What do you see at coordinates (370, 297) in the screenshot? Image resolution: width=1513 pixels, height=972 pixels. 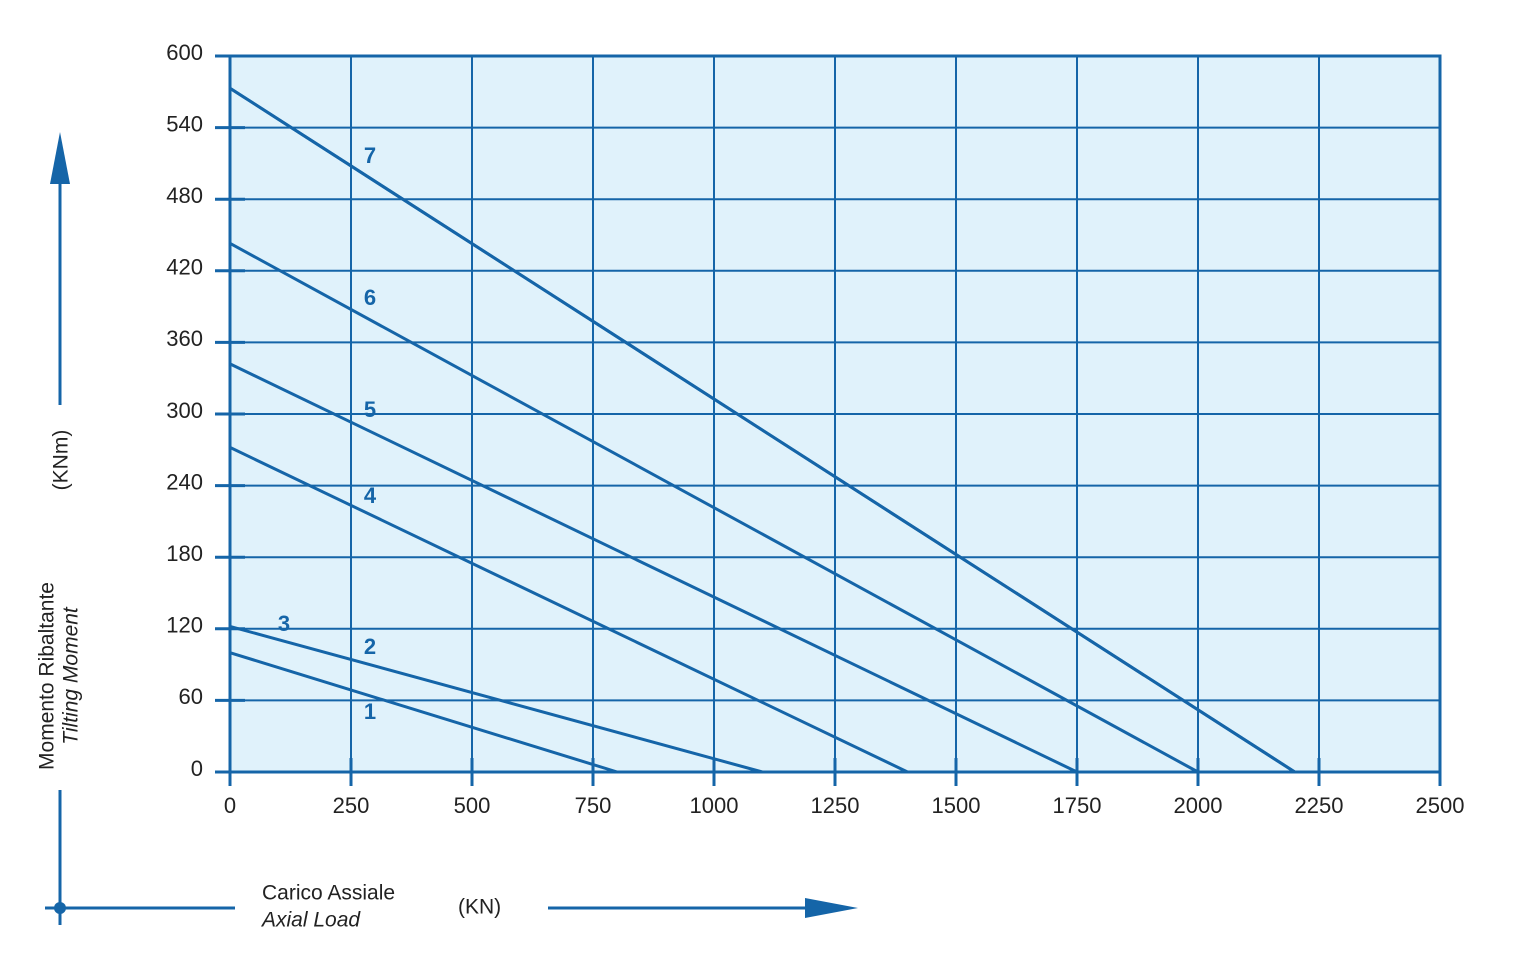 I see `series-label: 6` at bounding box center [370, 297].